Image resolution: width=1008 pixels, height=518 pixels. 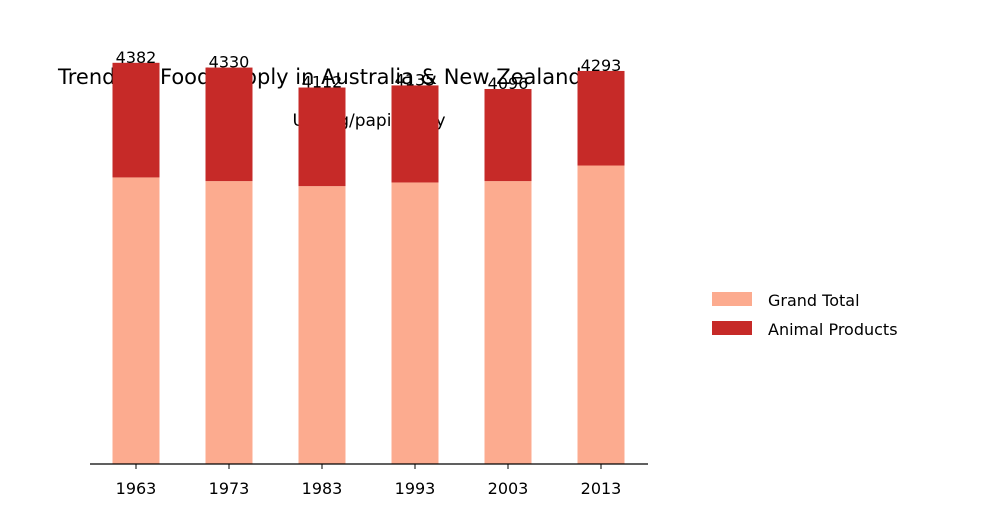 What do you see at coordinates (833, 329) in the screenshot?
I see `legend-label-animal-products: Animal Products` at bounding box center [833, 329].